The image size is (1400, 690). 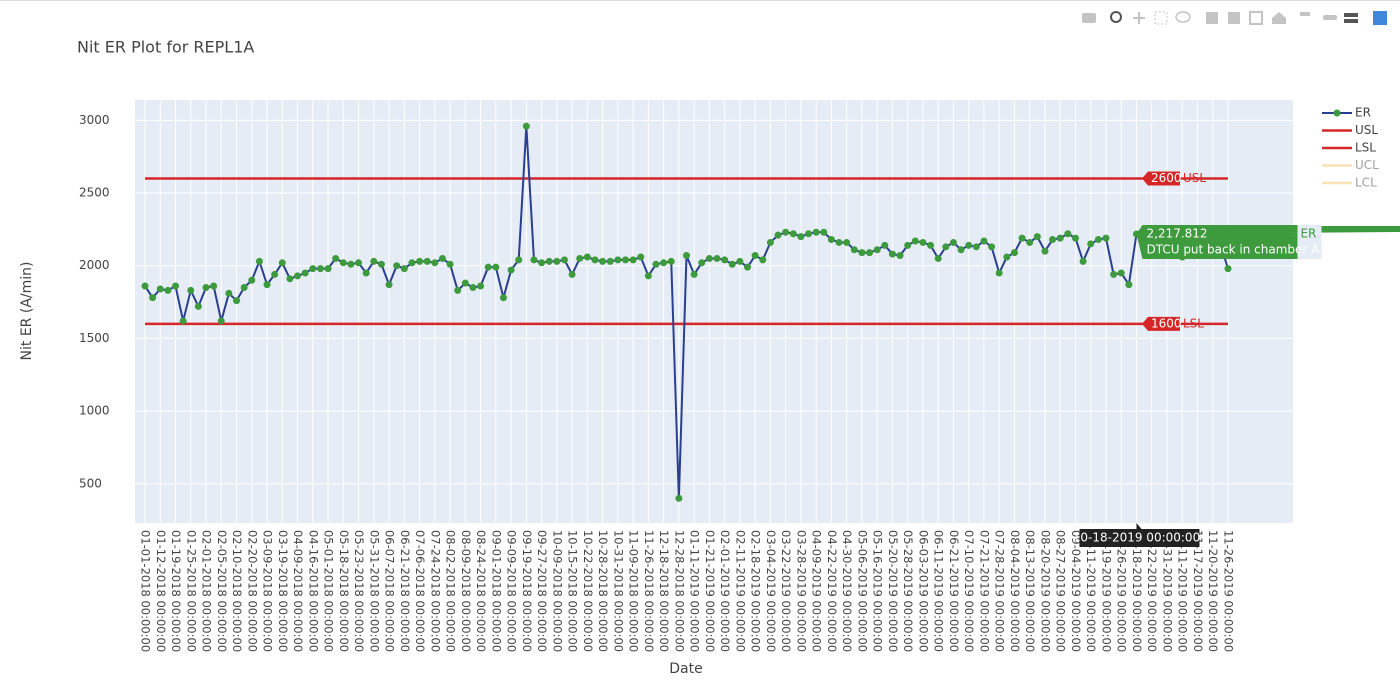 I want to click on legend-marker, so click(x=1337, y=113).